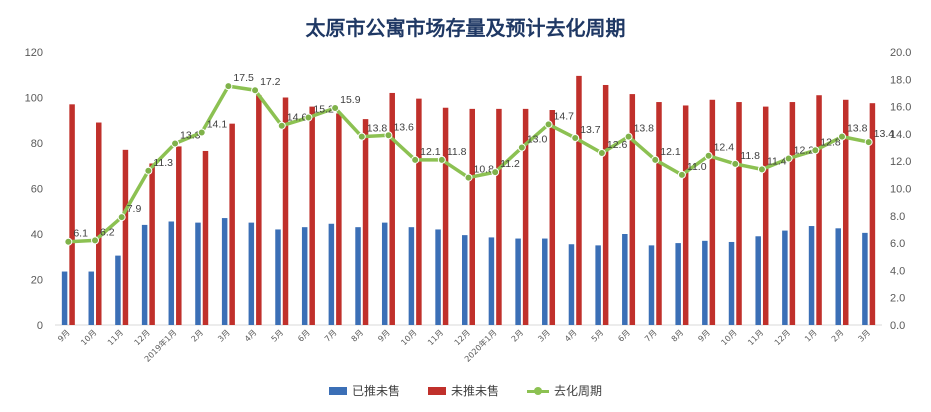  I want to click on y-right-tick-label: 16.0, so click(900, 108).